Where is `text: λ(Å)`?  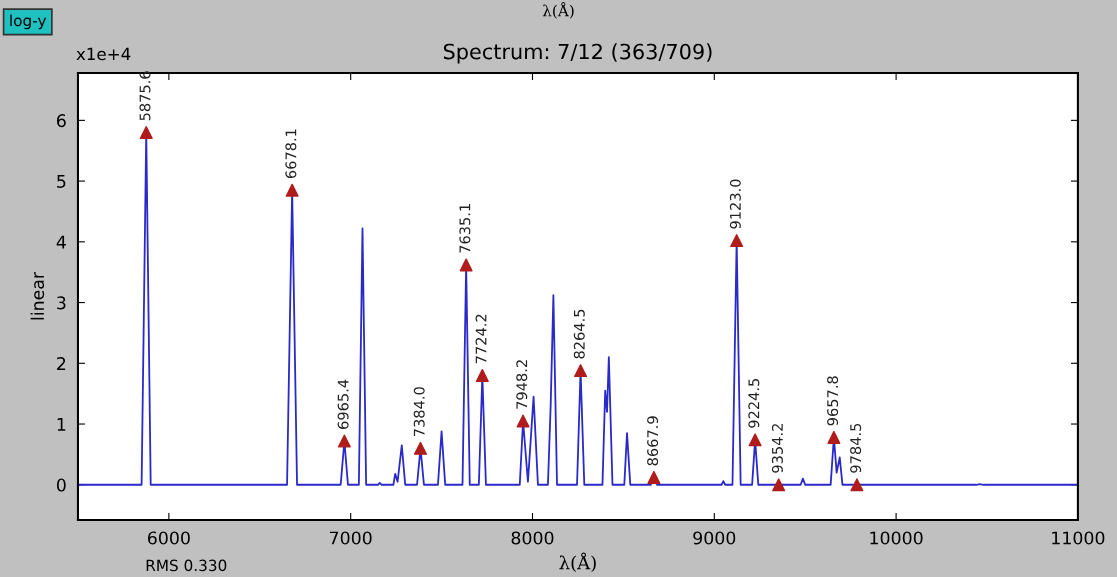 text: λ(Å) is located at coordinates (558, 10).